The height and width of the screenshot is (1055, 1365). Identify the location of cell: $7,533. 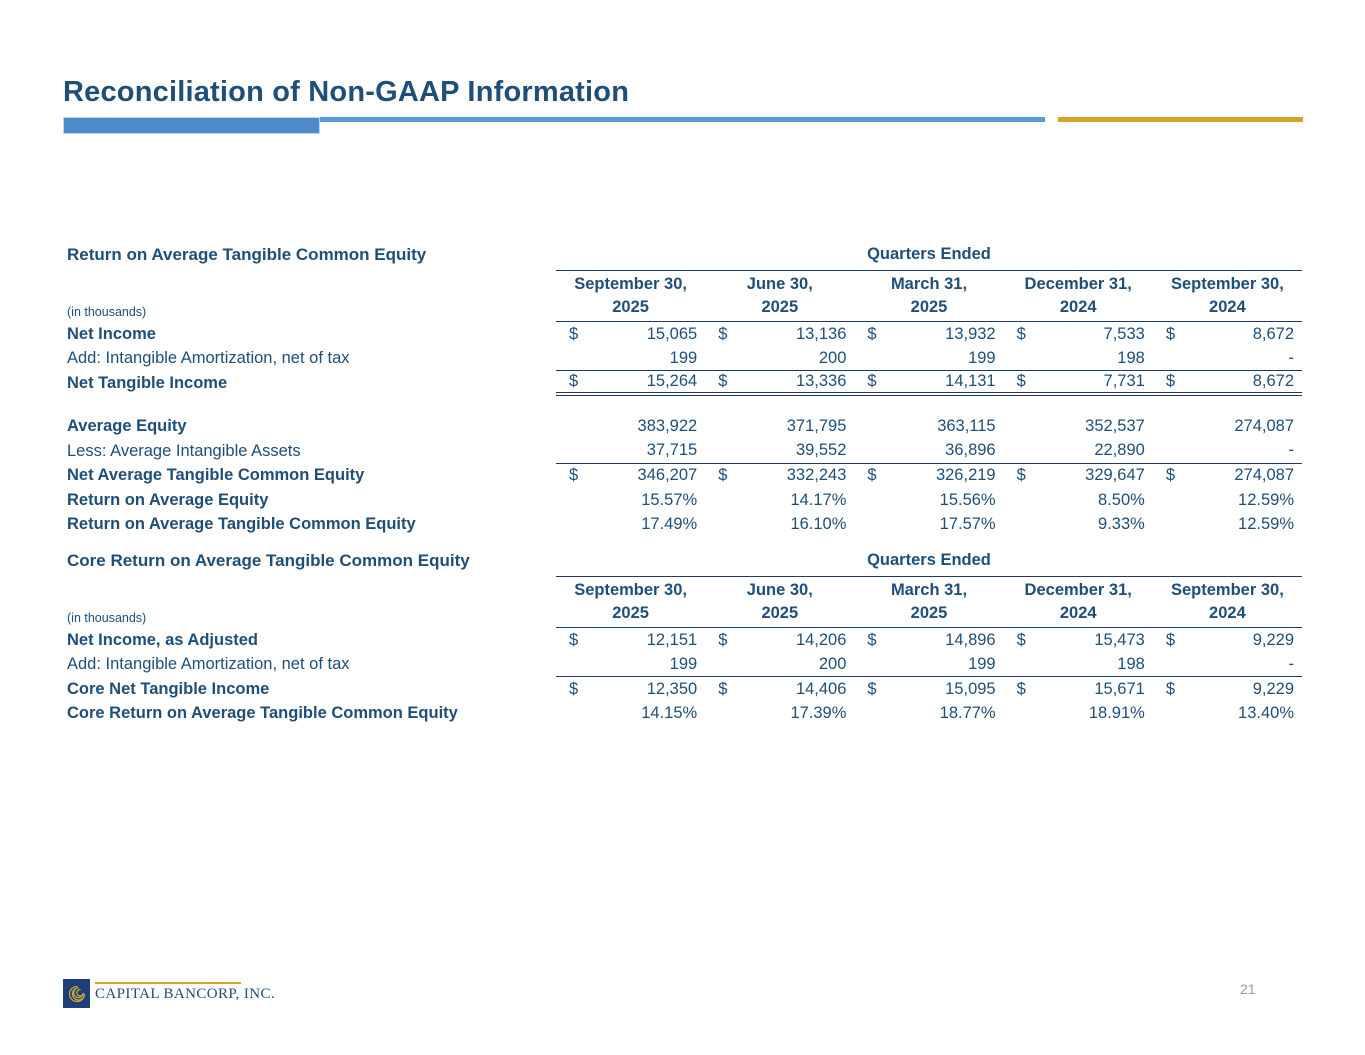
(1078, 334).